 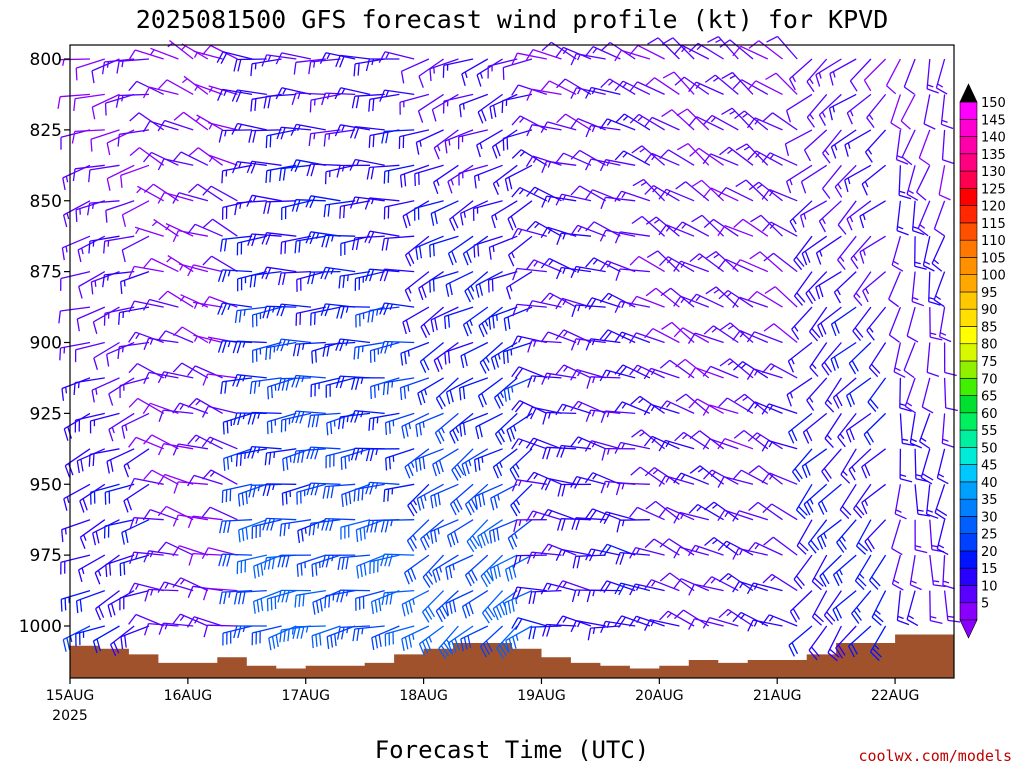 What do you see at coordinates (895, 696) in the screenshot?
I see `x-tick-label: 22AUG` at bounding box center [895, 696].